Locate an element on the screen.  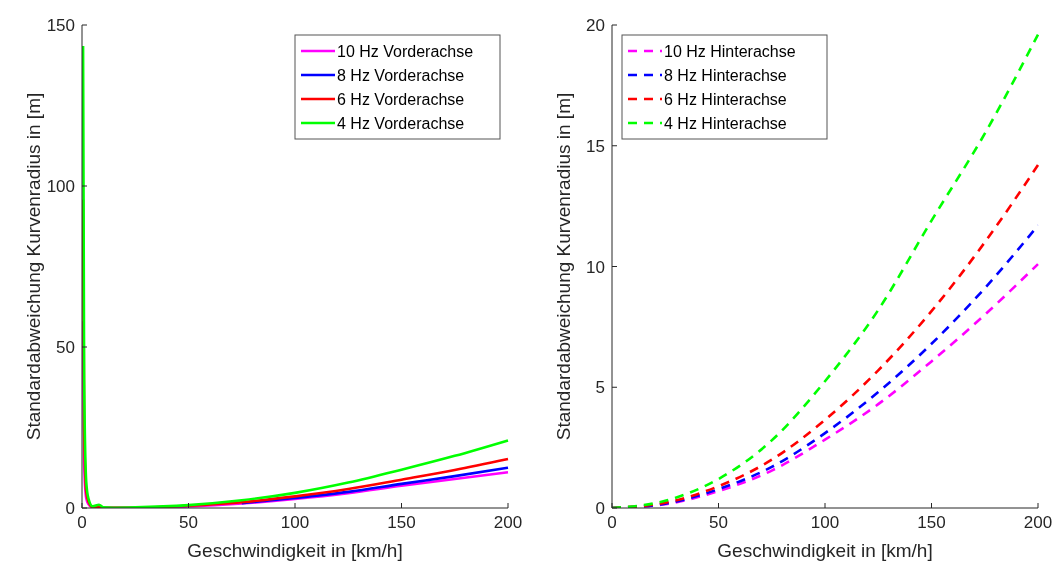
legend-label: 8 Hz Vorderachse is located at coordinates (401, 75).